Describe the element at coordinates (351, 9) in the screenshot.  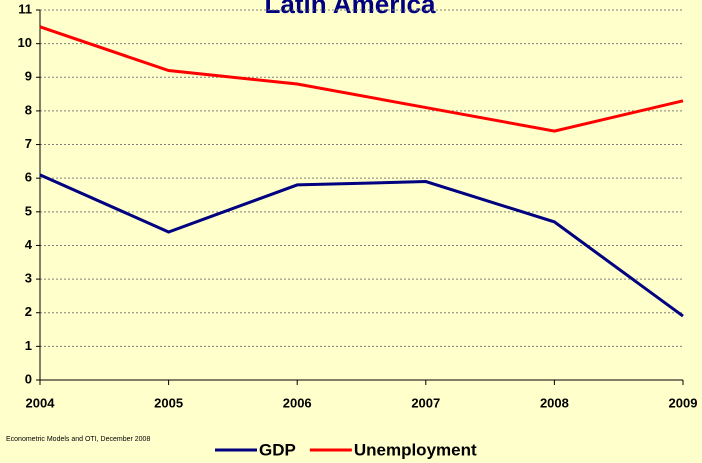
I see `chart-title: Latin America` at that location.